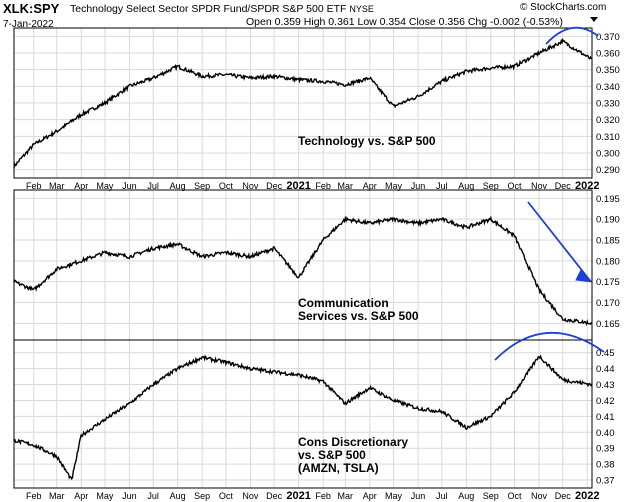 This screenshot has width=639, height=502. I want to click on technology-panel-annotation: Technology vs. S&P 500, so click(367, 141).